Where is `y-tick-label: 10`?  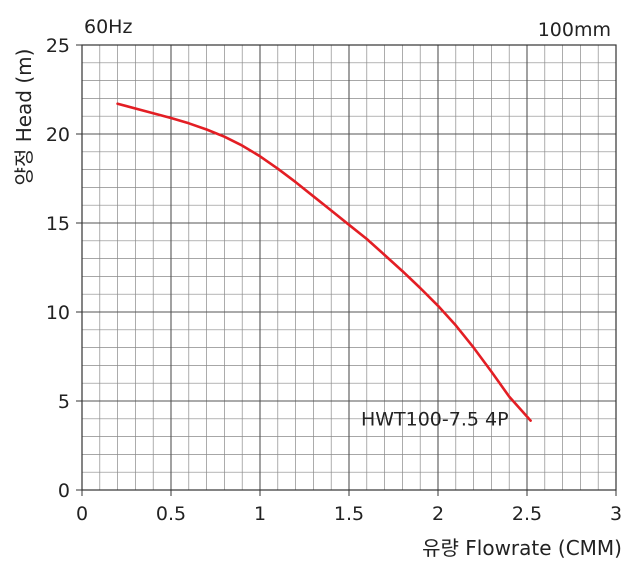 y-tick-label: 10 is located at coordinates (58, 313).